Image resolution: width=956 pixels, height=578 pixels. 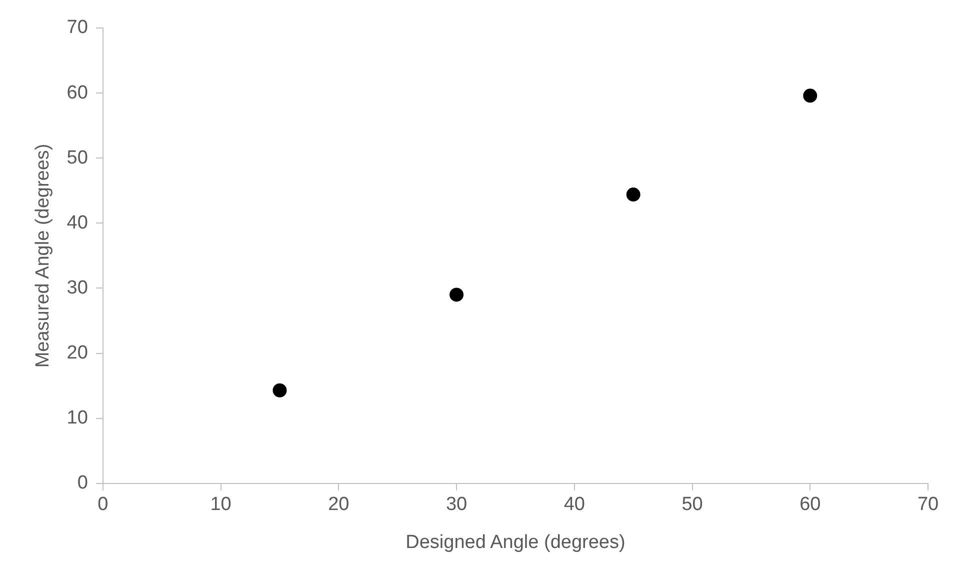 I want to click on x-tick-label: 60, so click(x=810, y=505).